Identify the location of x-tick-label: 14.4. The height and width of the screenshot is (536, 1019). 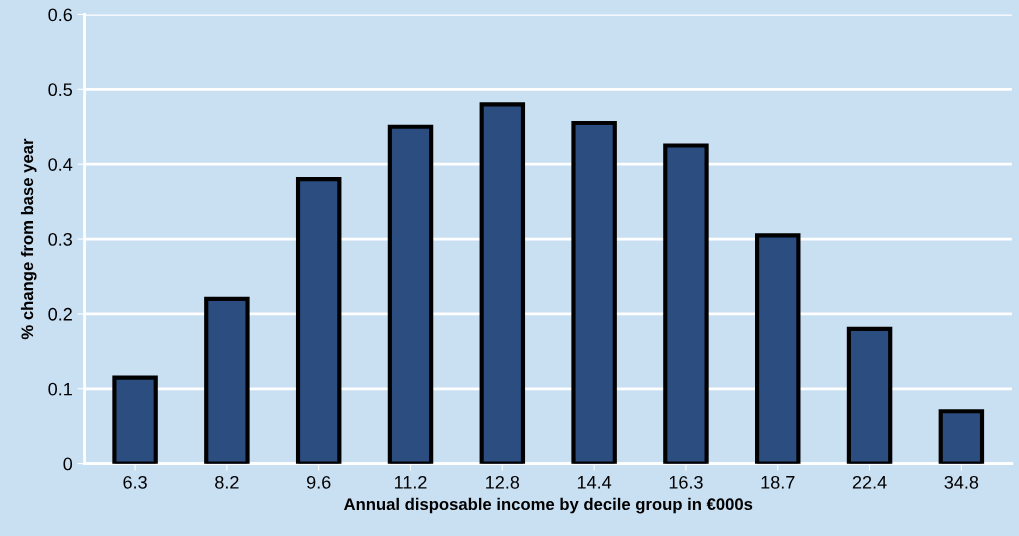
(594, 482).